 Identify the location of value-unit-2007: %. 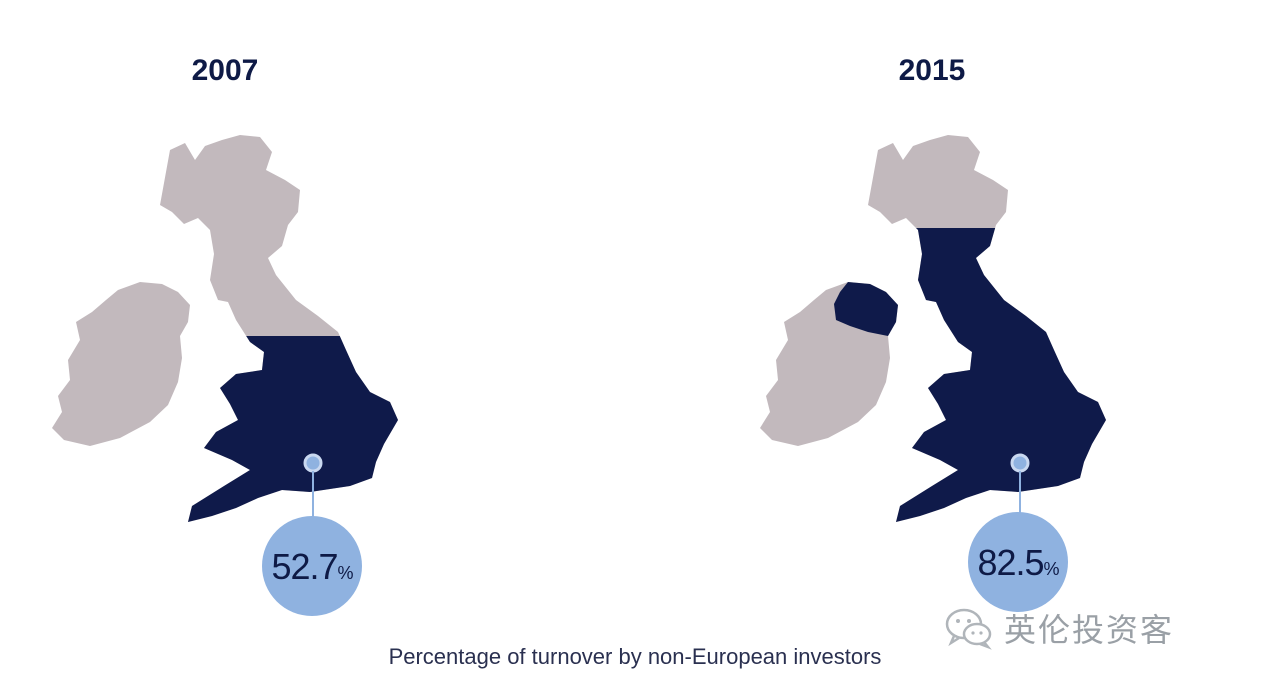
(346, 573).